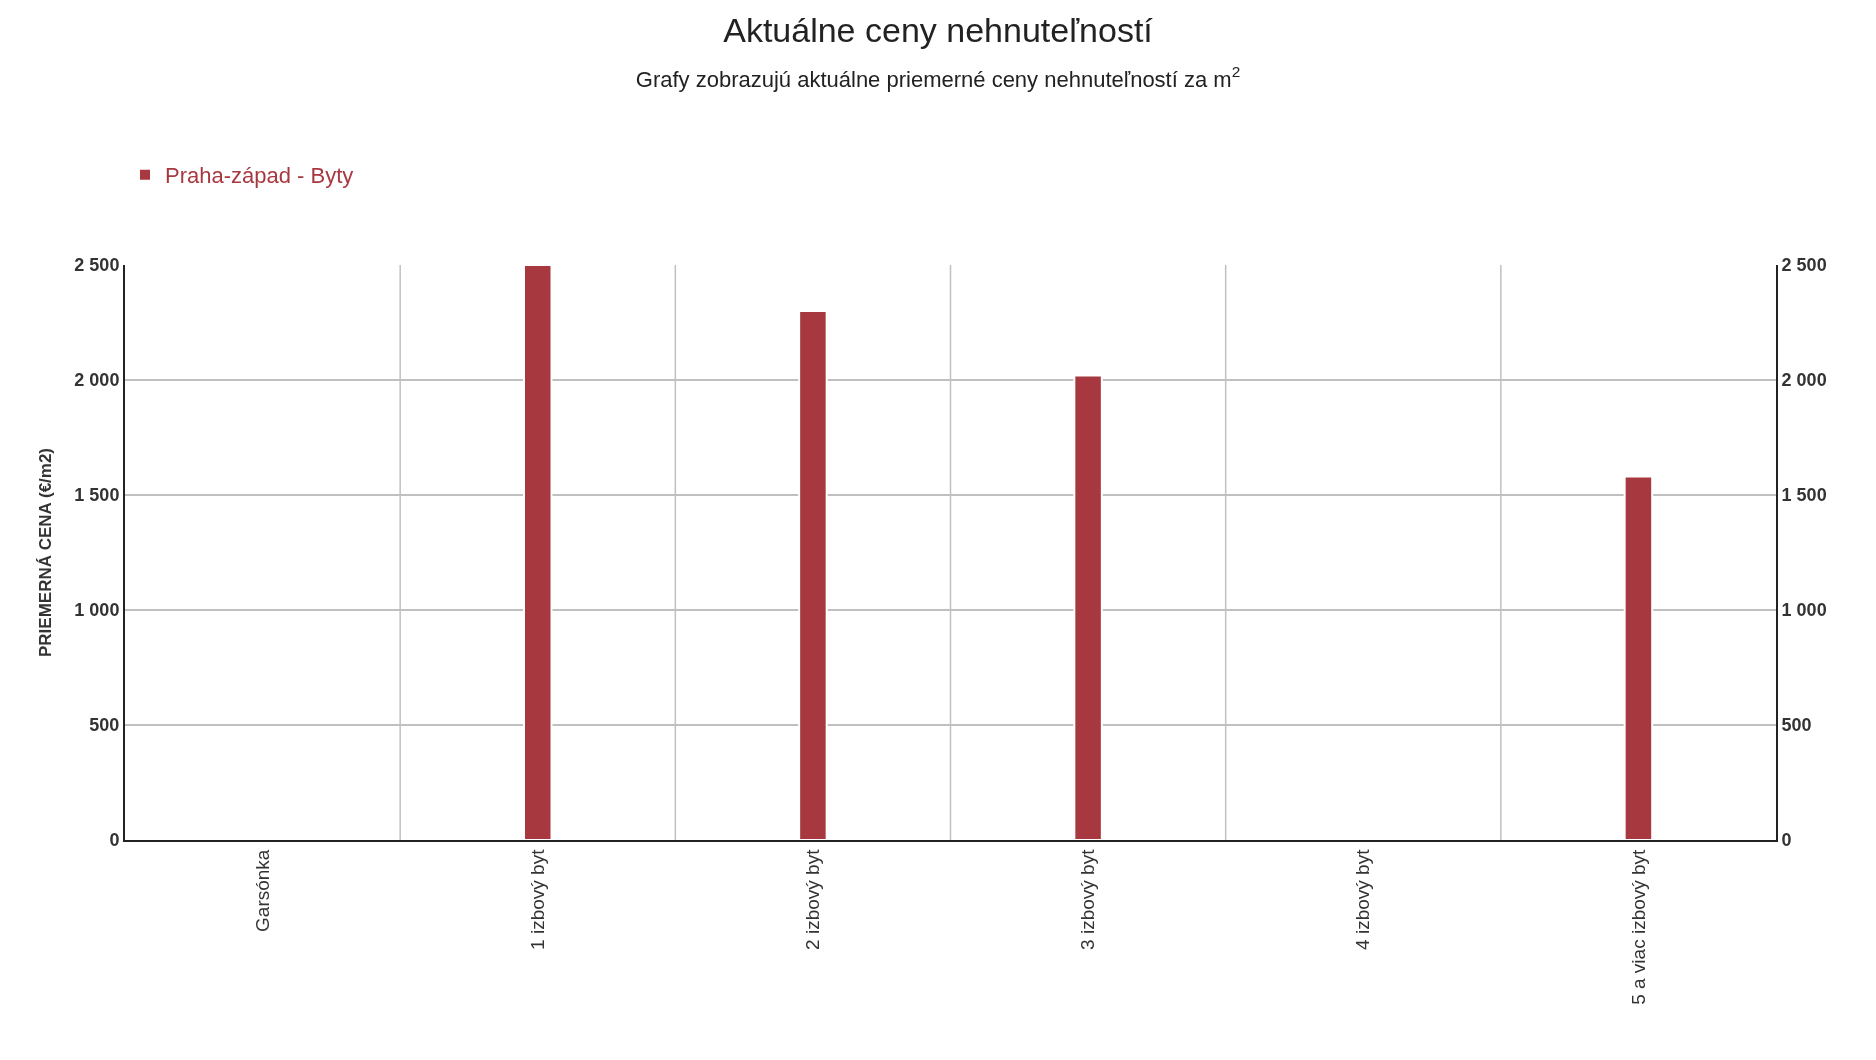 This screenshot has width=1876, height=1060. I want to click on y-tick-label: 500, so click(104, 725).